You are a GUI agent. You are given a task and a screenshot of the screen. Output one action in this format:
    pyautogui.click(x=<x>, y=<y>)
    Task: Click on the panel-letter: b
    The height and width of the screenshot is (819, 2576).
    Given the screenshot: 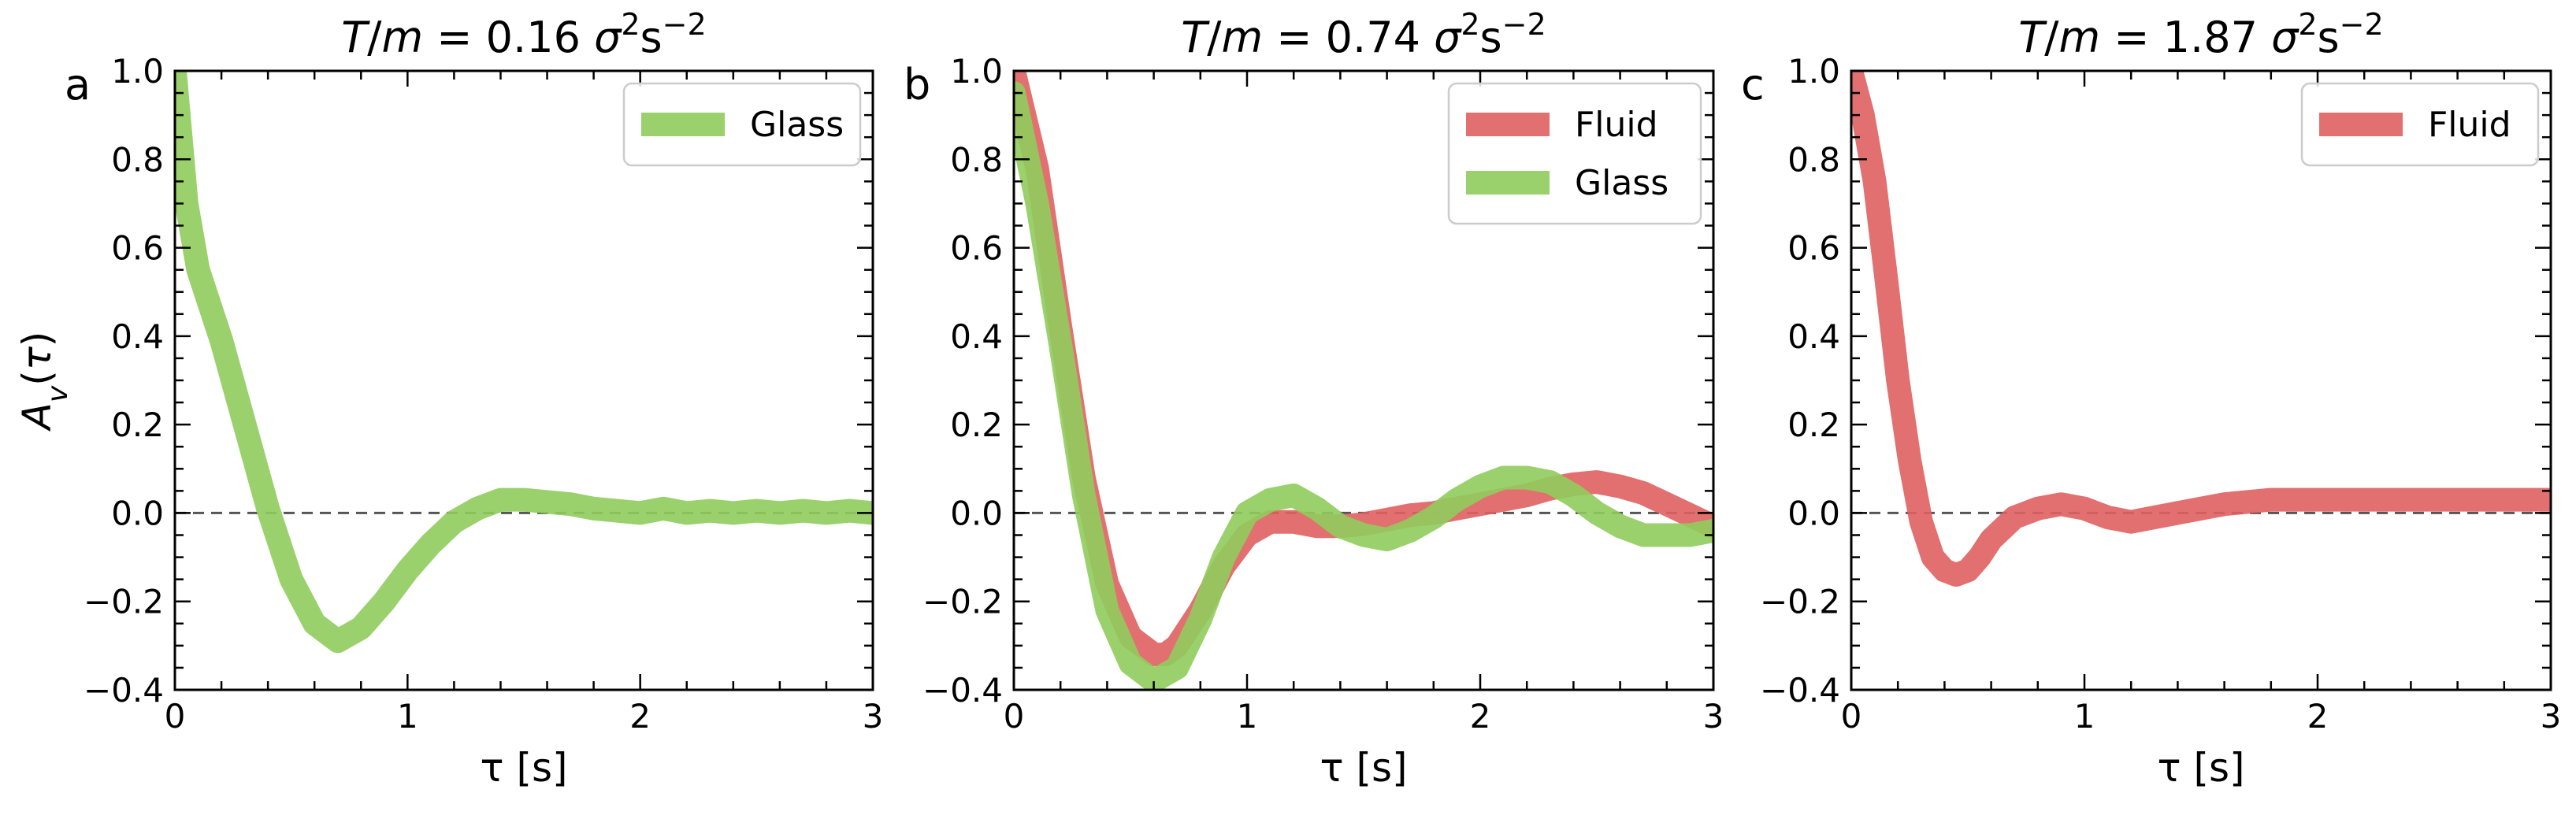 What is the action you would take?
    pyautogui.click(x=917, y=84)
    